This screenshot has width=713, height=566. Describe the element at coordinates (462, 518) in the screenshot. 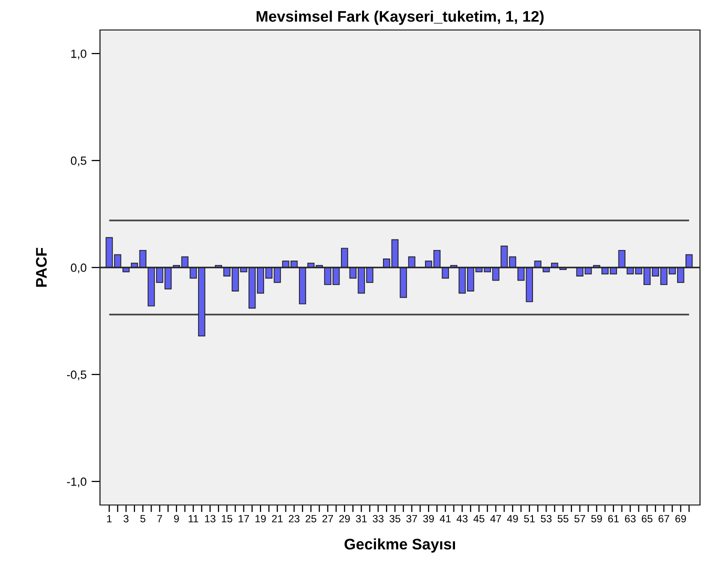

I see `x-tick-label: 43` at that location.